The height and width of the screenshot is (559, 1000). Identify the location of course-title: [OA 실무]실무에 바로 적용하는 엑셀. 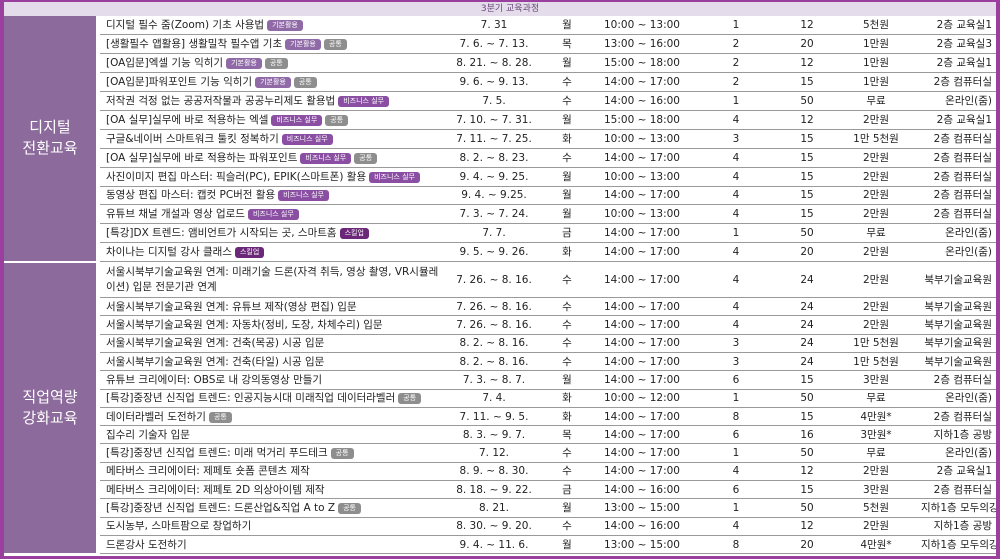
(187, 119).